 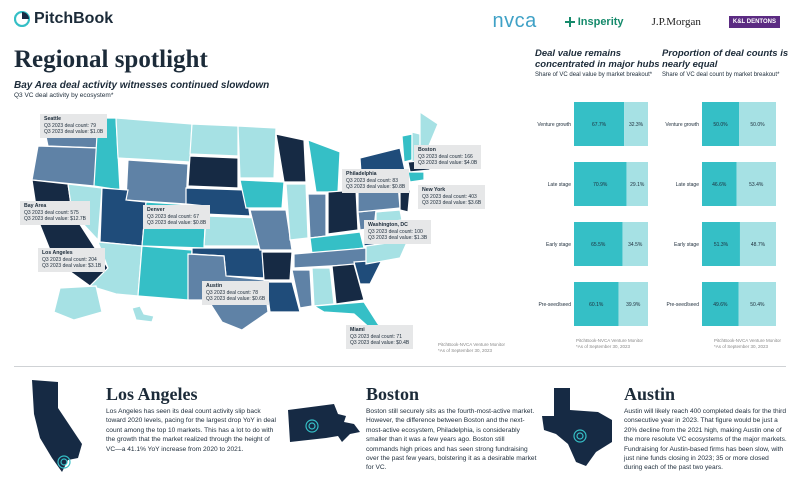 I want to click on state-maine, so click(x=429, y=129).